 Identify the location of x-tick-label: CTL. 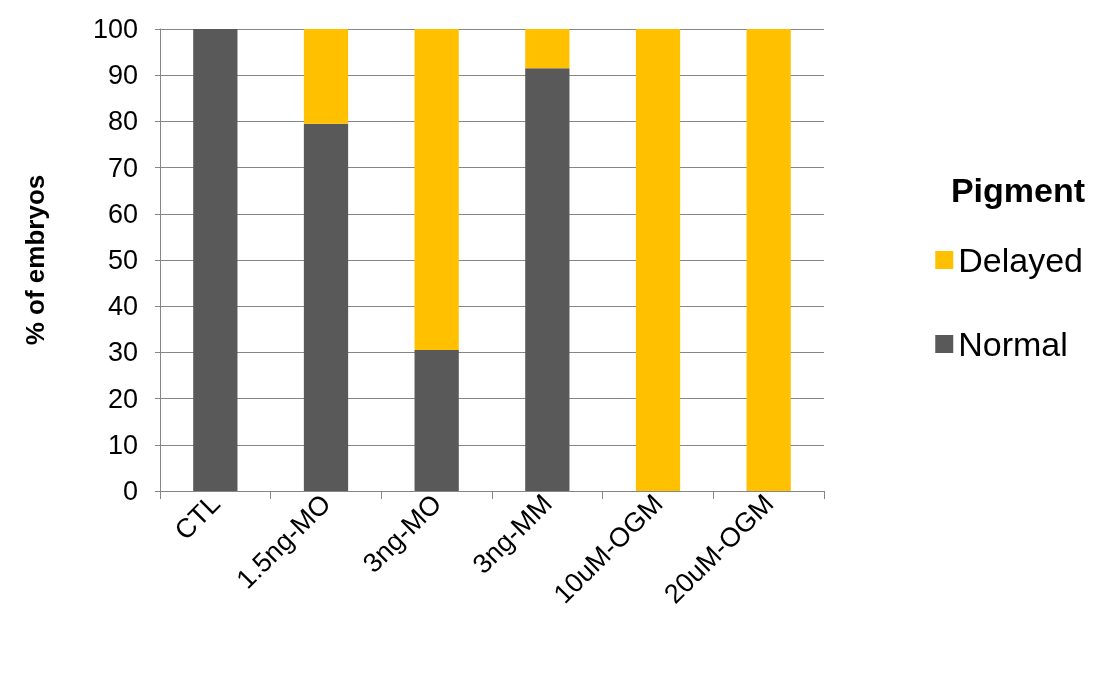
(197, 517).